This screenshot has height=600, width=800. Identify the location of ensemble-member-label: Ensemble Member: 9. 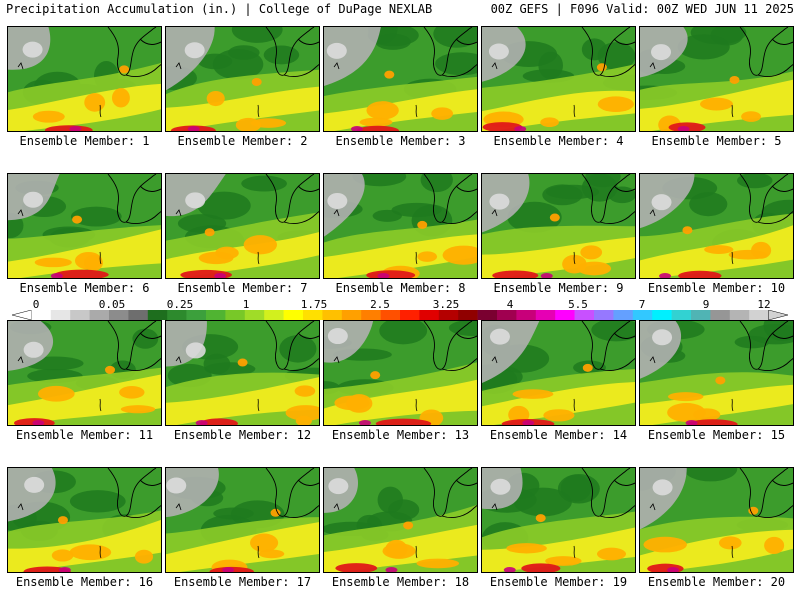
(558, 288).